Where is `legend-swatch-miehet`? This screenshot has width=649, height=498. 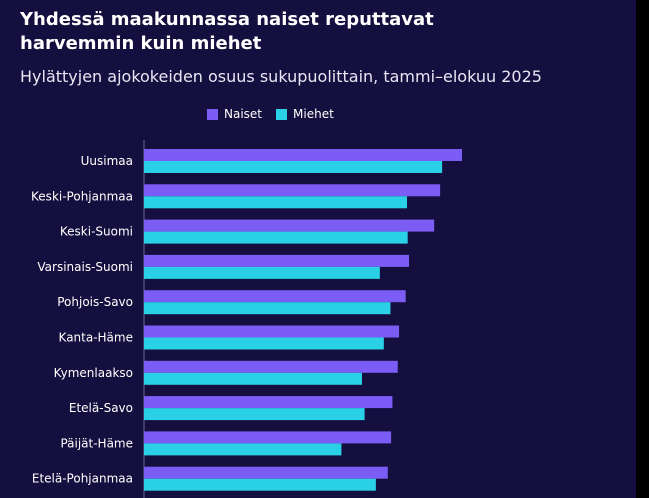 legend-swatch-miehet is located at coordinates (282, 114).